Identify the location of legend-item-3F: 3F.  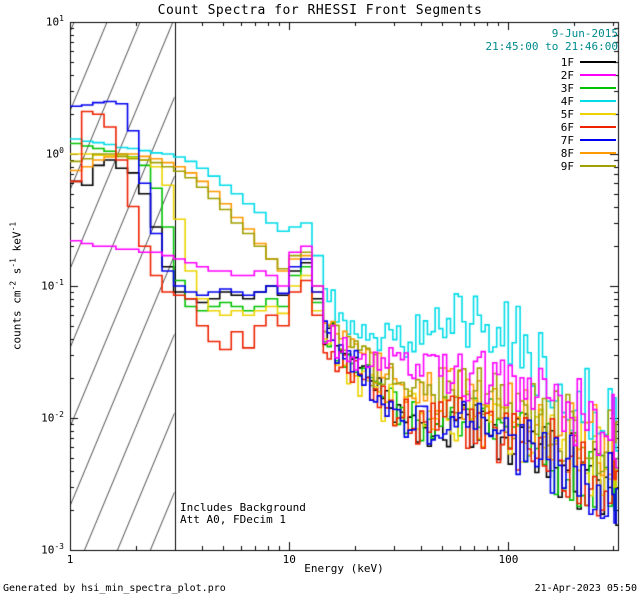
(588, 88).